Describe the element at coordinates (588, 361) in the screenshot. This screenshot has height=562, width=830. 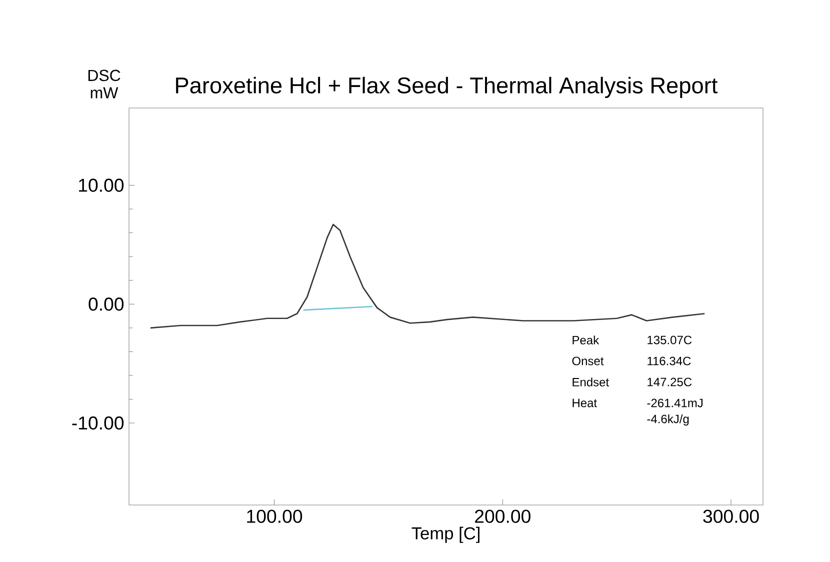
I see `annotation: Onset` at that location.